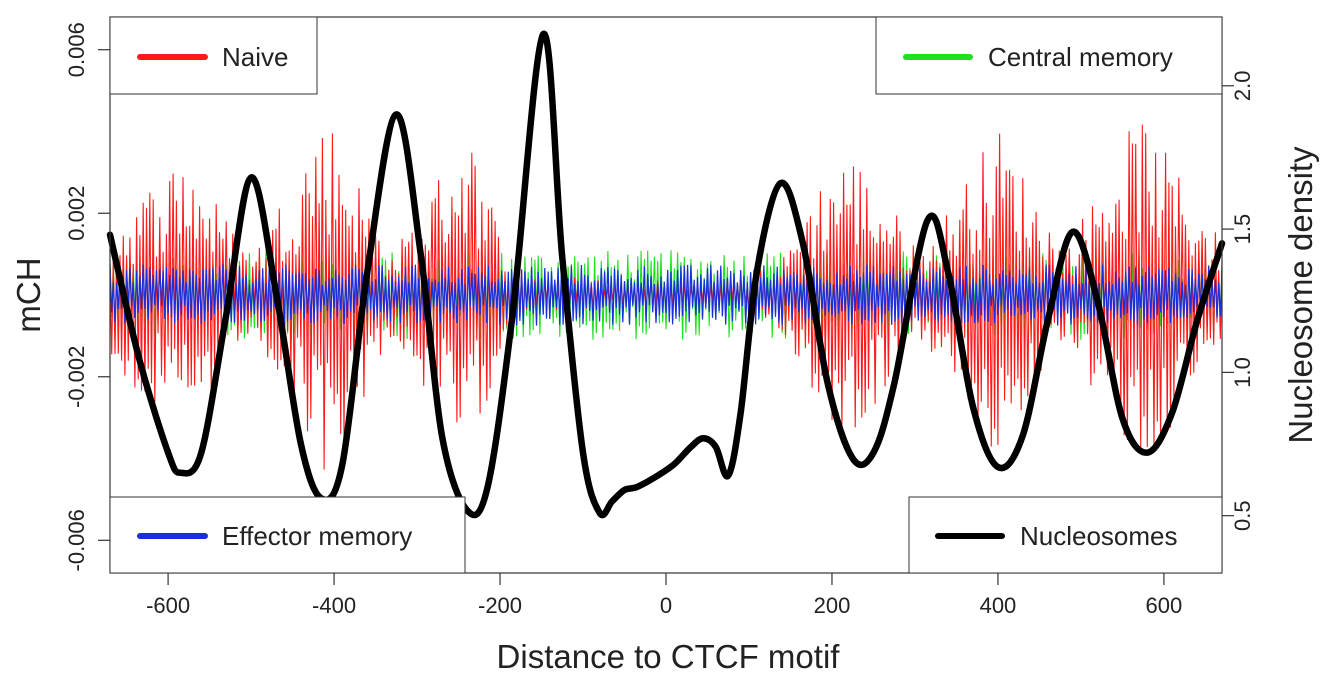 This screenshot has width=1334, height=680. What do you see at coordinates (666, 295) in the screenshot?
I see `series-effector-memory-line` at bounding box center [666, 295].